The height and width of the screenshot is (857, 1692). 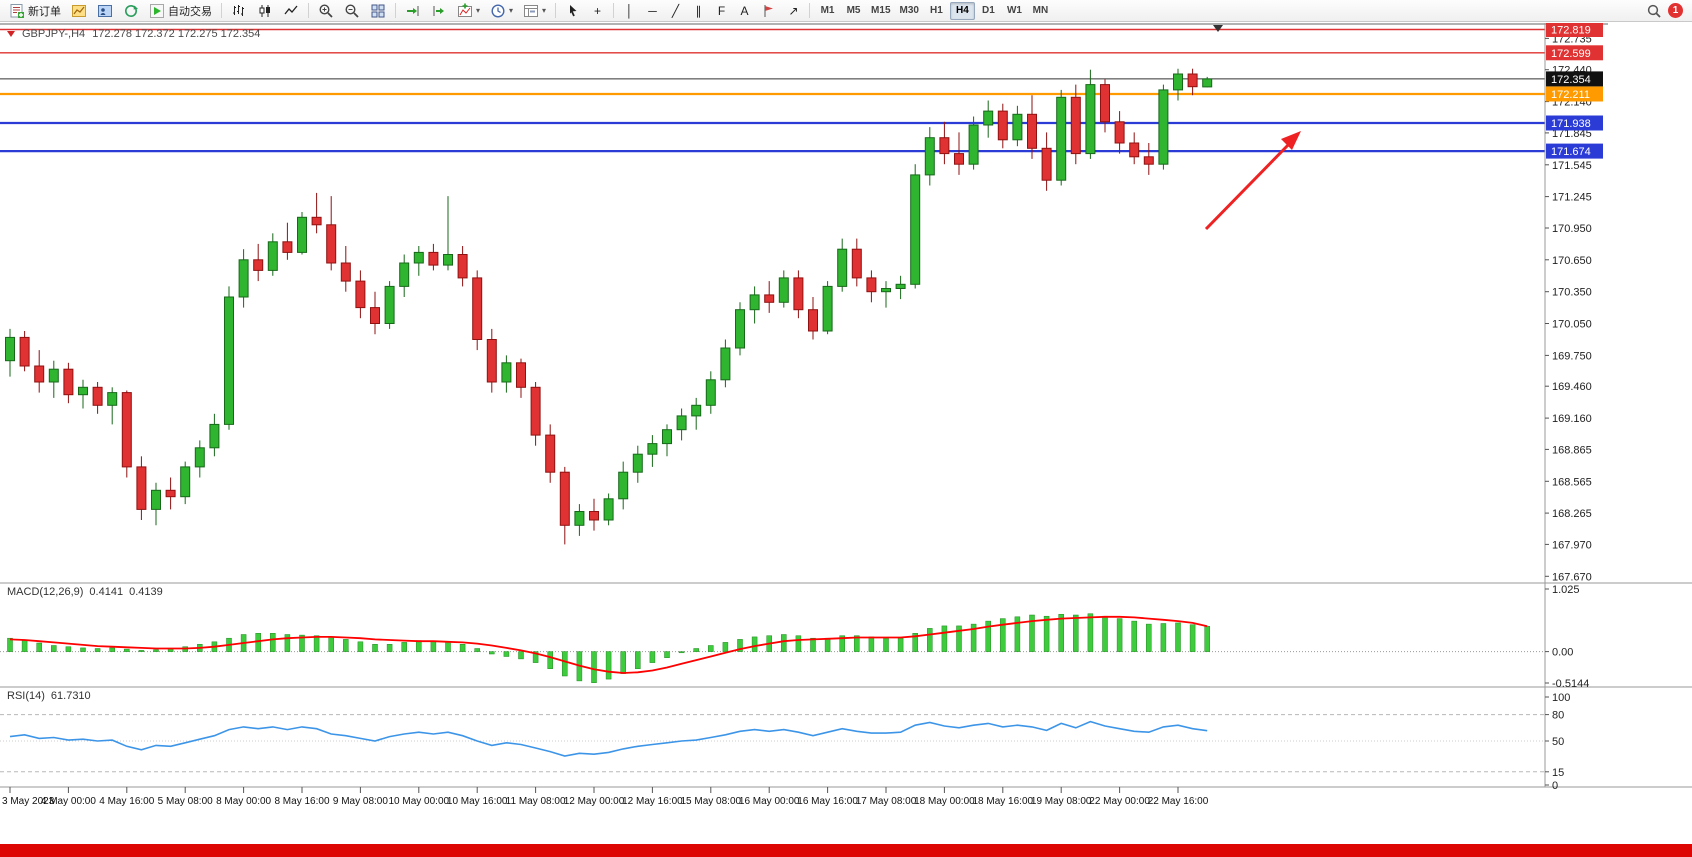 What do you see at coordinates (1249, 185) in the screenshot?
I see `trend-arrow-line` at bounding box center [1249, 185].